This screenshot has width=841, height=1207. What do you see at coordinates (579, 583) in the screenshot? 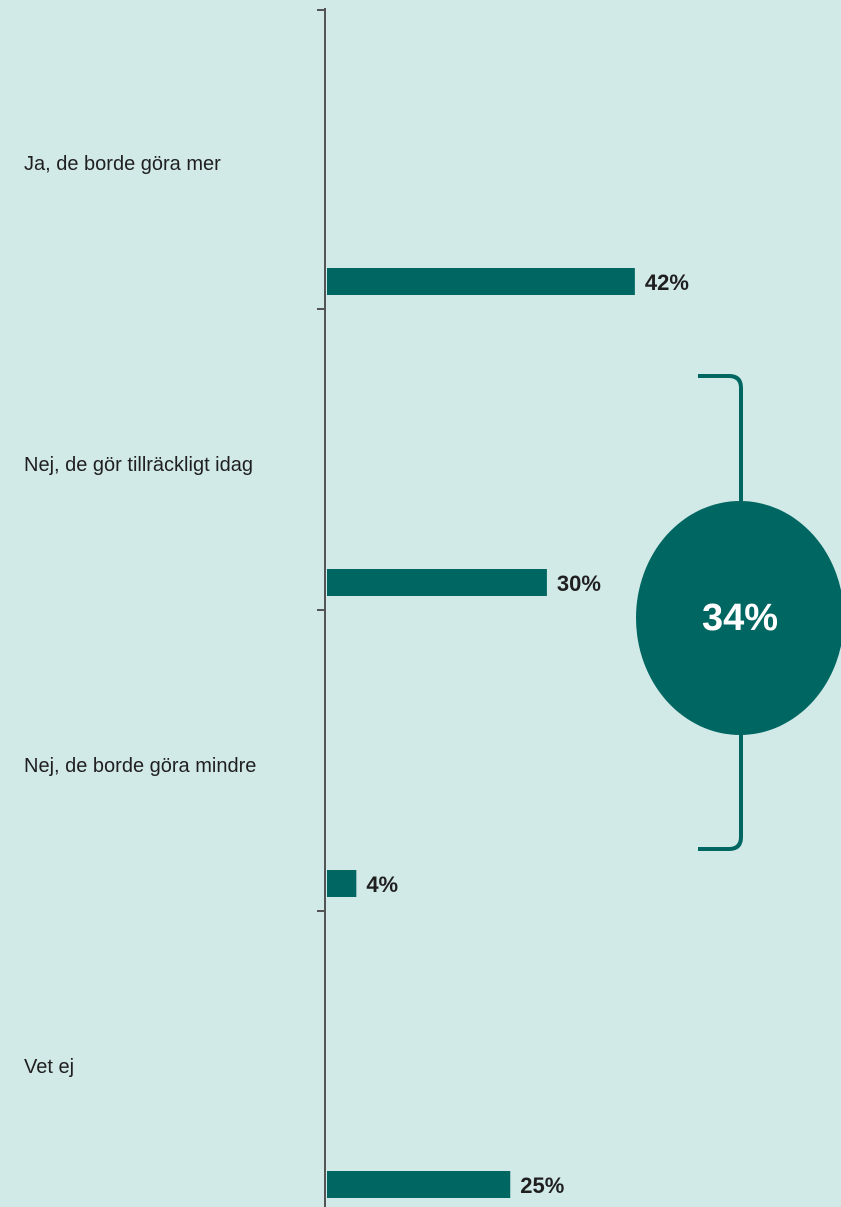
I see `value-label: 30%` at bounding box center [579, 583].